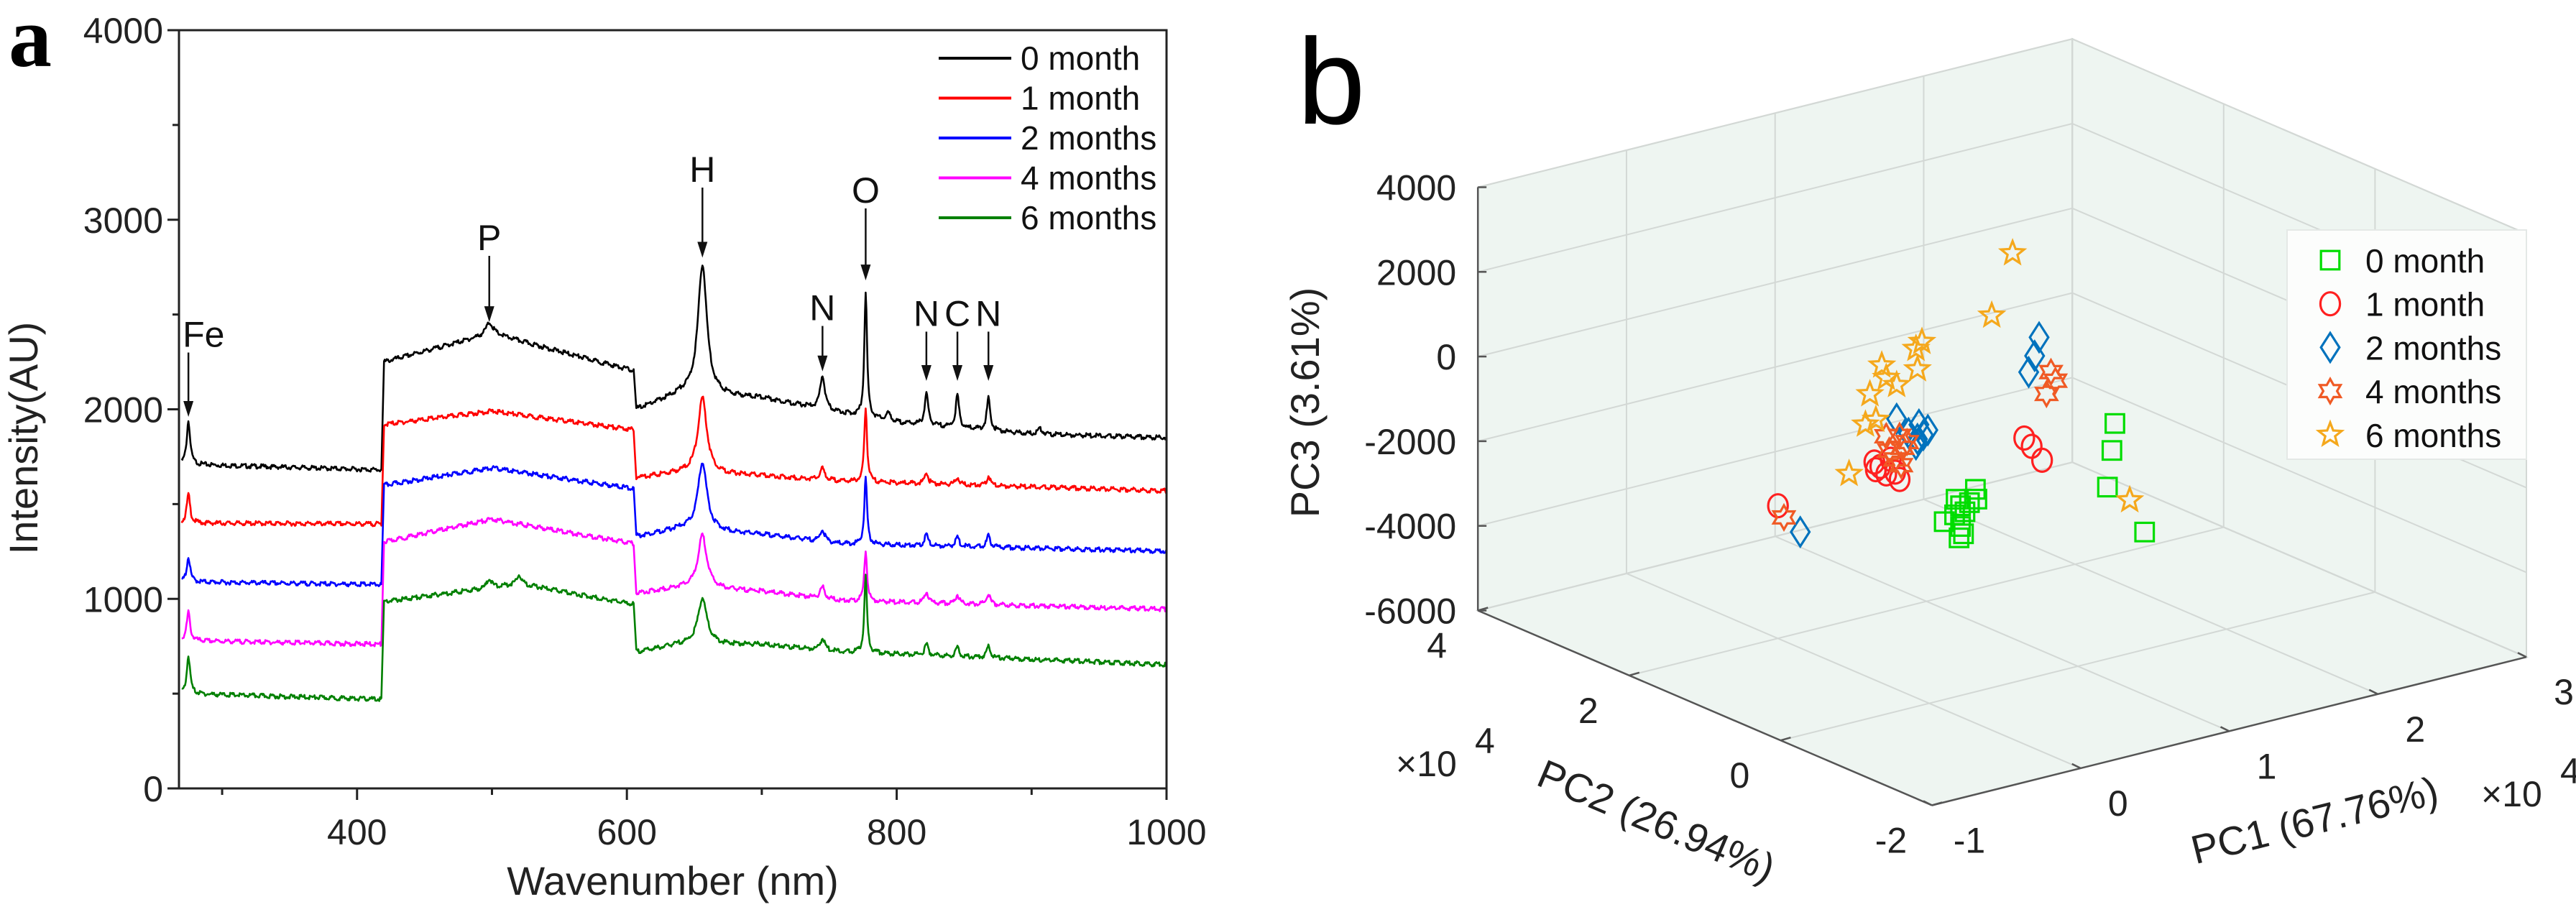  What do you see at coordinates (1485, 741) in the screenshot?
I see `y-multiplier-exponent: 4` at bounding box center [1485, 741].